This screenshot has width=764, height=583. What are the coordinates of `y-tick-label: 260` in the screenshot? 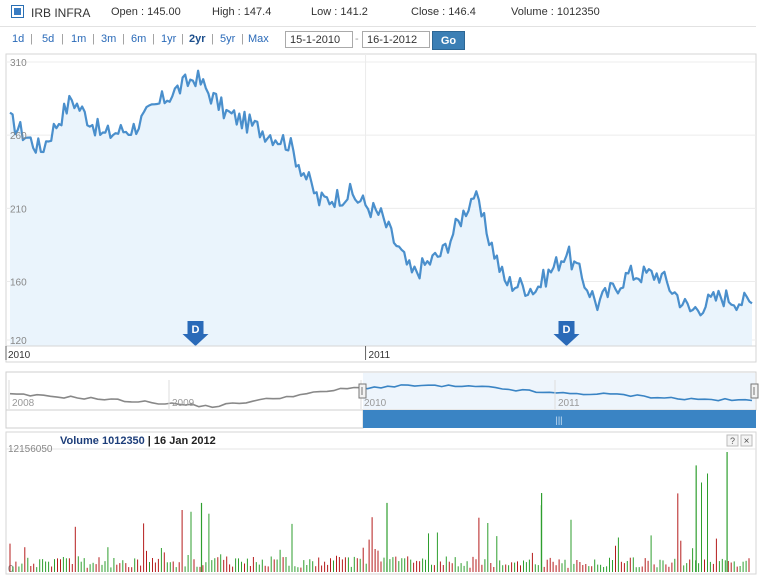 It's located at (18, 136).